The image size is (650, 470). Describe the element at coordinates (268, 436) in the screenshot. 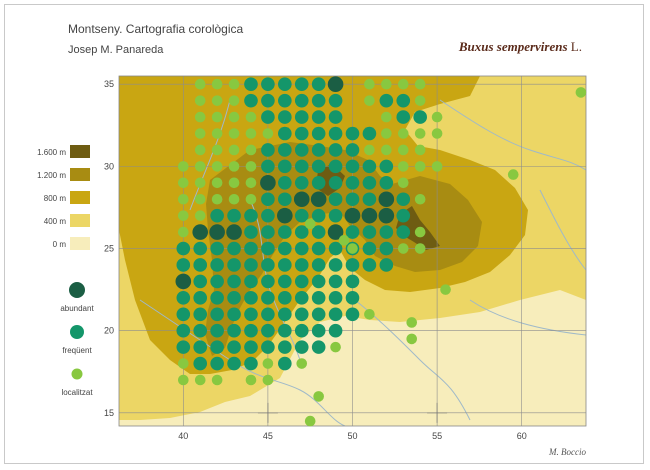

I see `x-tick-label: 45` at that location.